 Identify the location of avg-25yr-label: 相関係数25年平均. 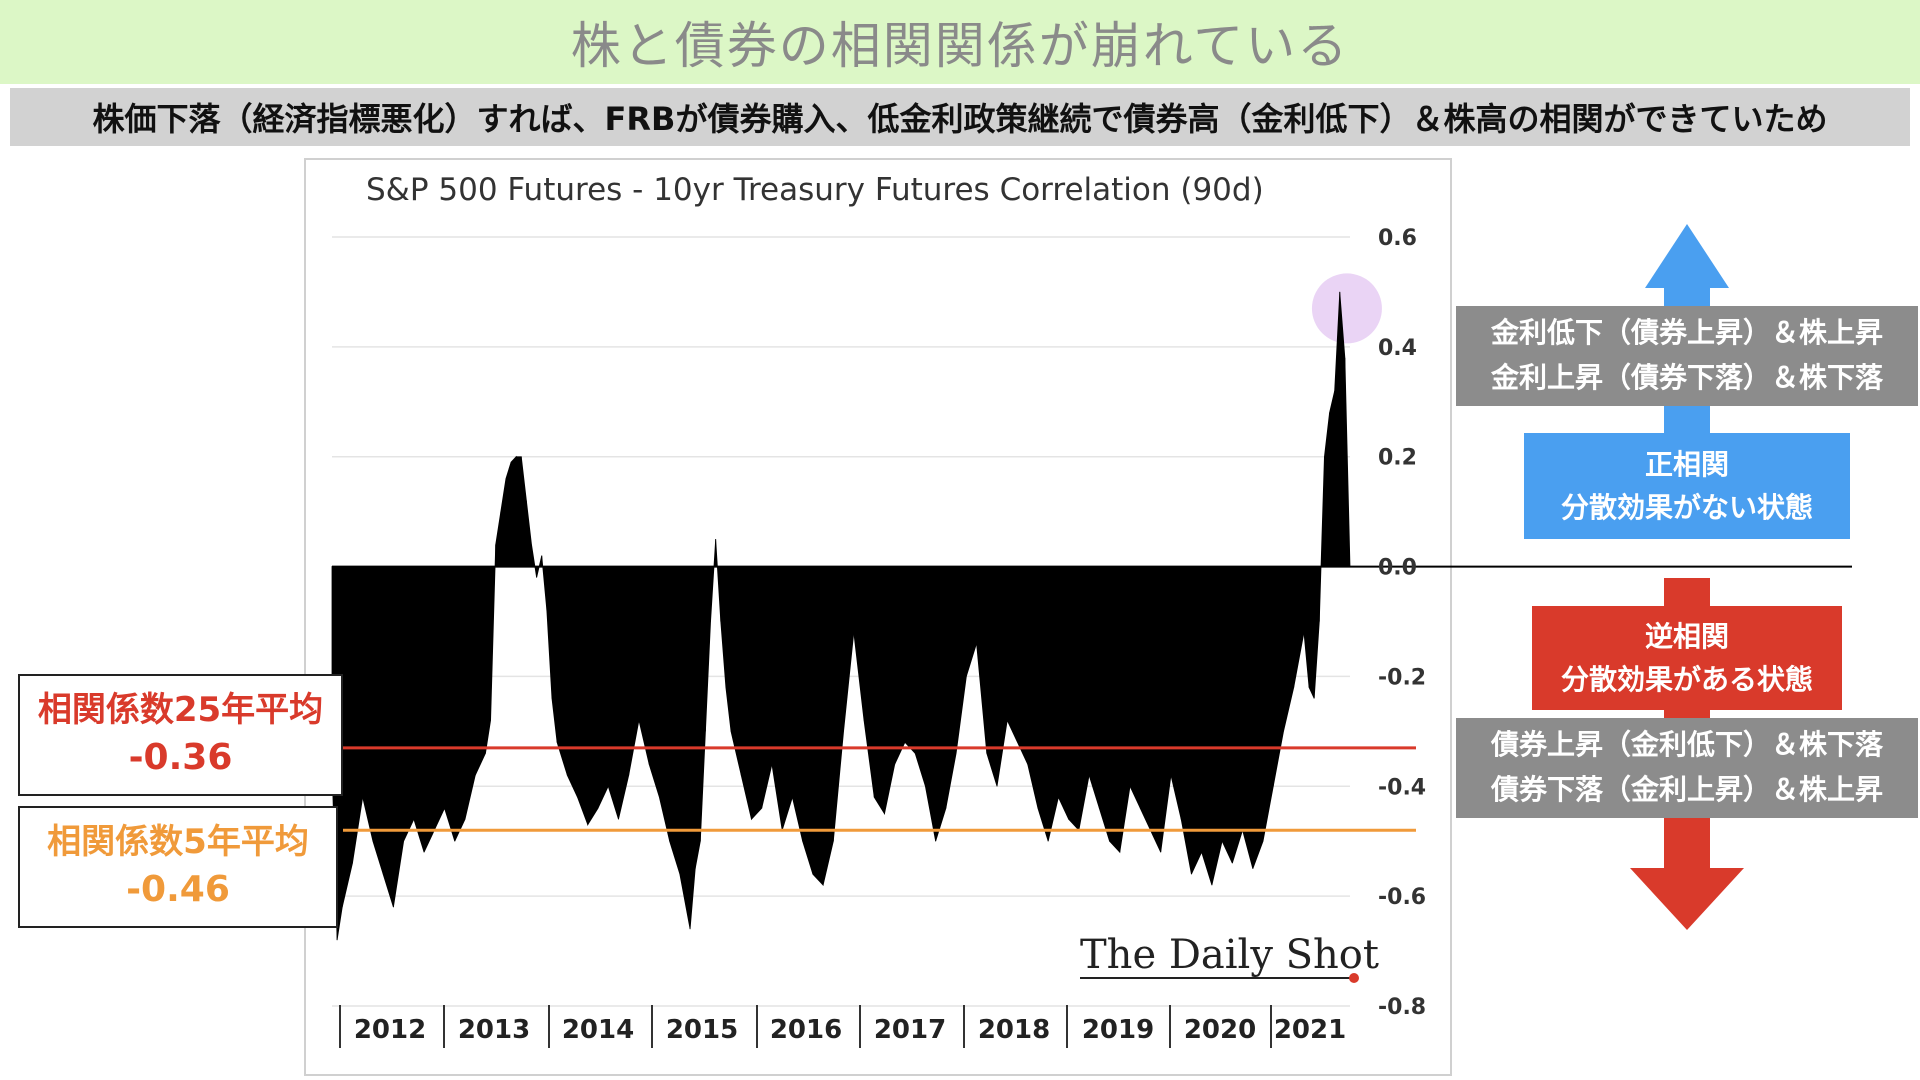
(180, 709).